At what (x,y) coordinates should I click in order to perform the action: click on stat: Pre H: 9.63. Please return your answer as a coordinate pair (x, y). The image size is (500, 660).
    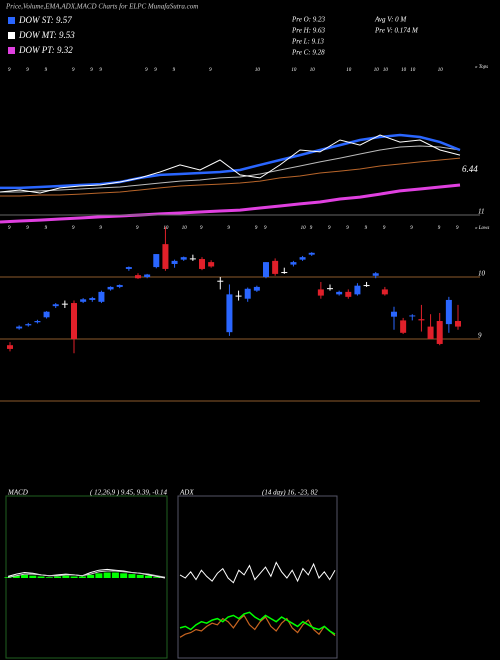
    Looking at the image, I should click on (308, 31).